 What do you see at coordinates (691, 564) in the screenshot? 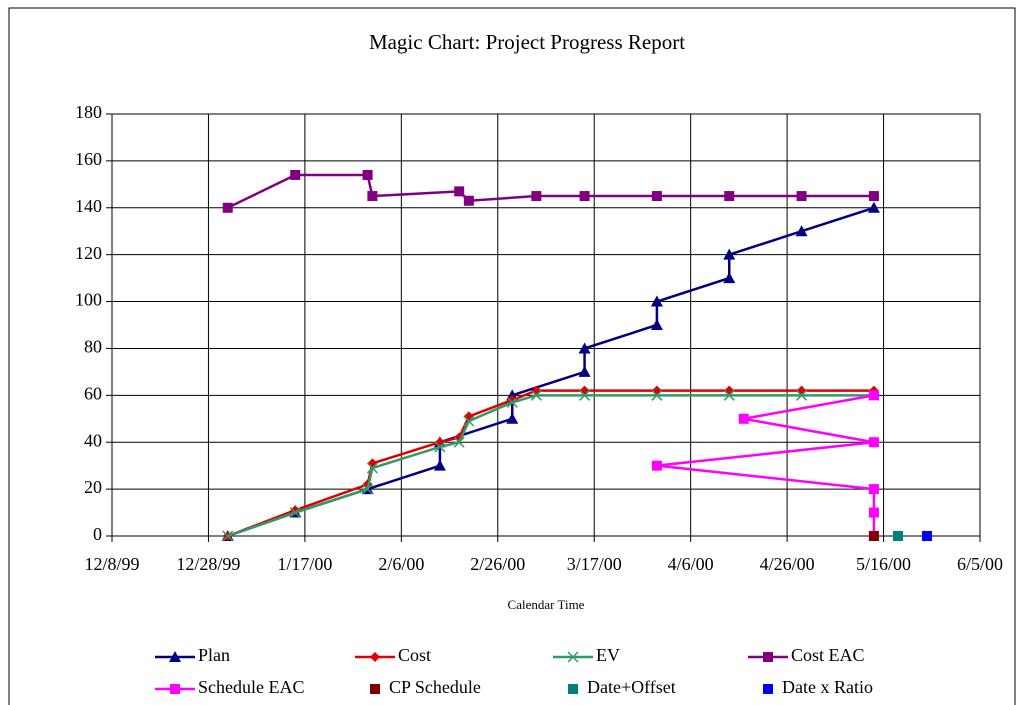
I see `x-tick-label: 4/6/00` at bounding box center [691, 564].